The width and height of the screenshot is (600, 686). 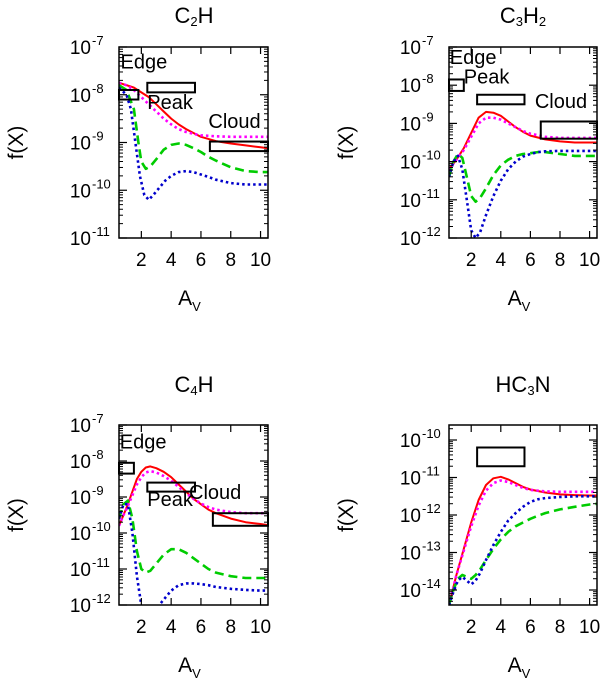 I want to click on y-tick-exponent: -14, so click(x=431, y=583).